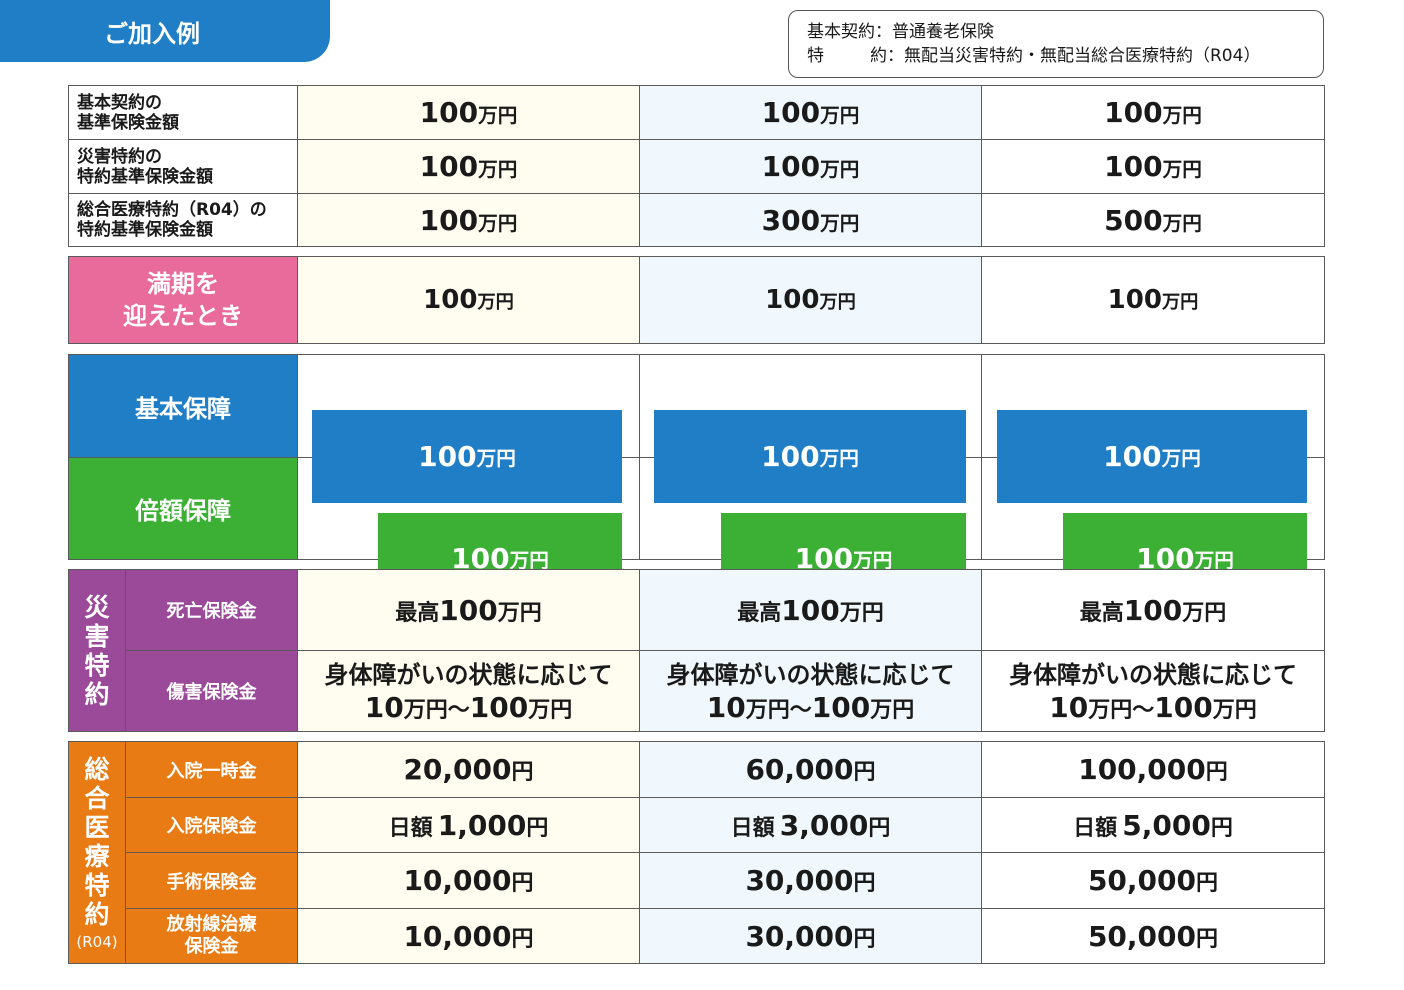  Describe the element at coordinates (211, 936) in the screenshot. I see `medical-benefit-label: 放射線治療 保険金` at that location.